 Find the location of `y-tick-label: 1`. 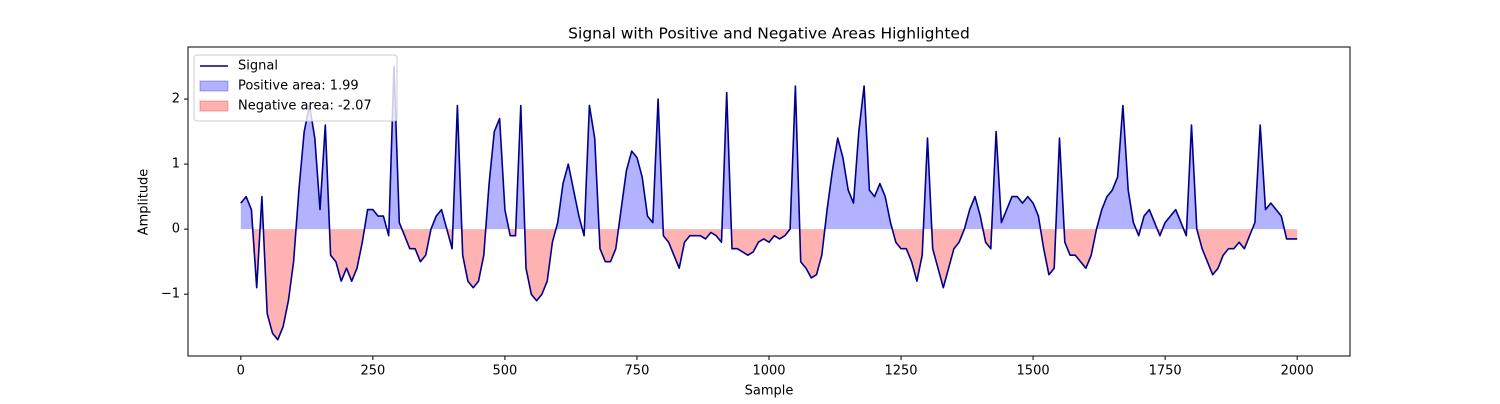

y-tick-label: 1 is located at coordinates (176, 164).